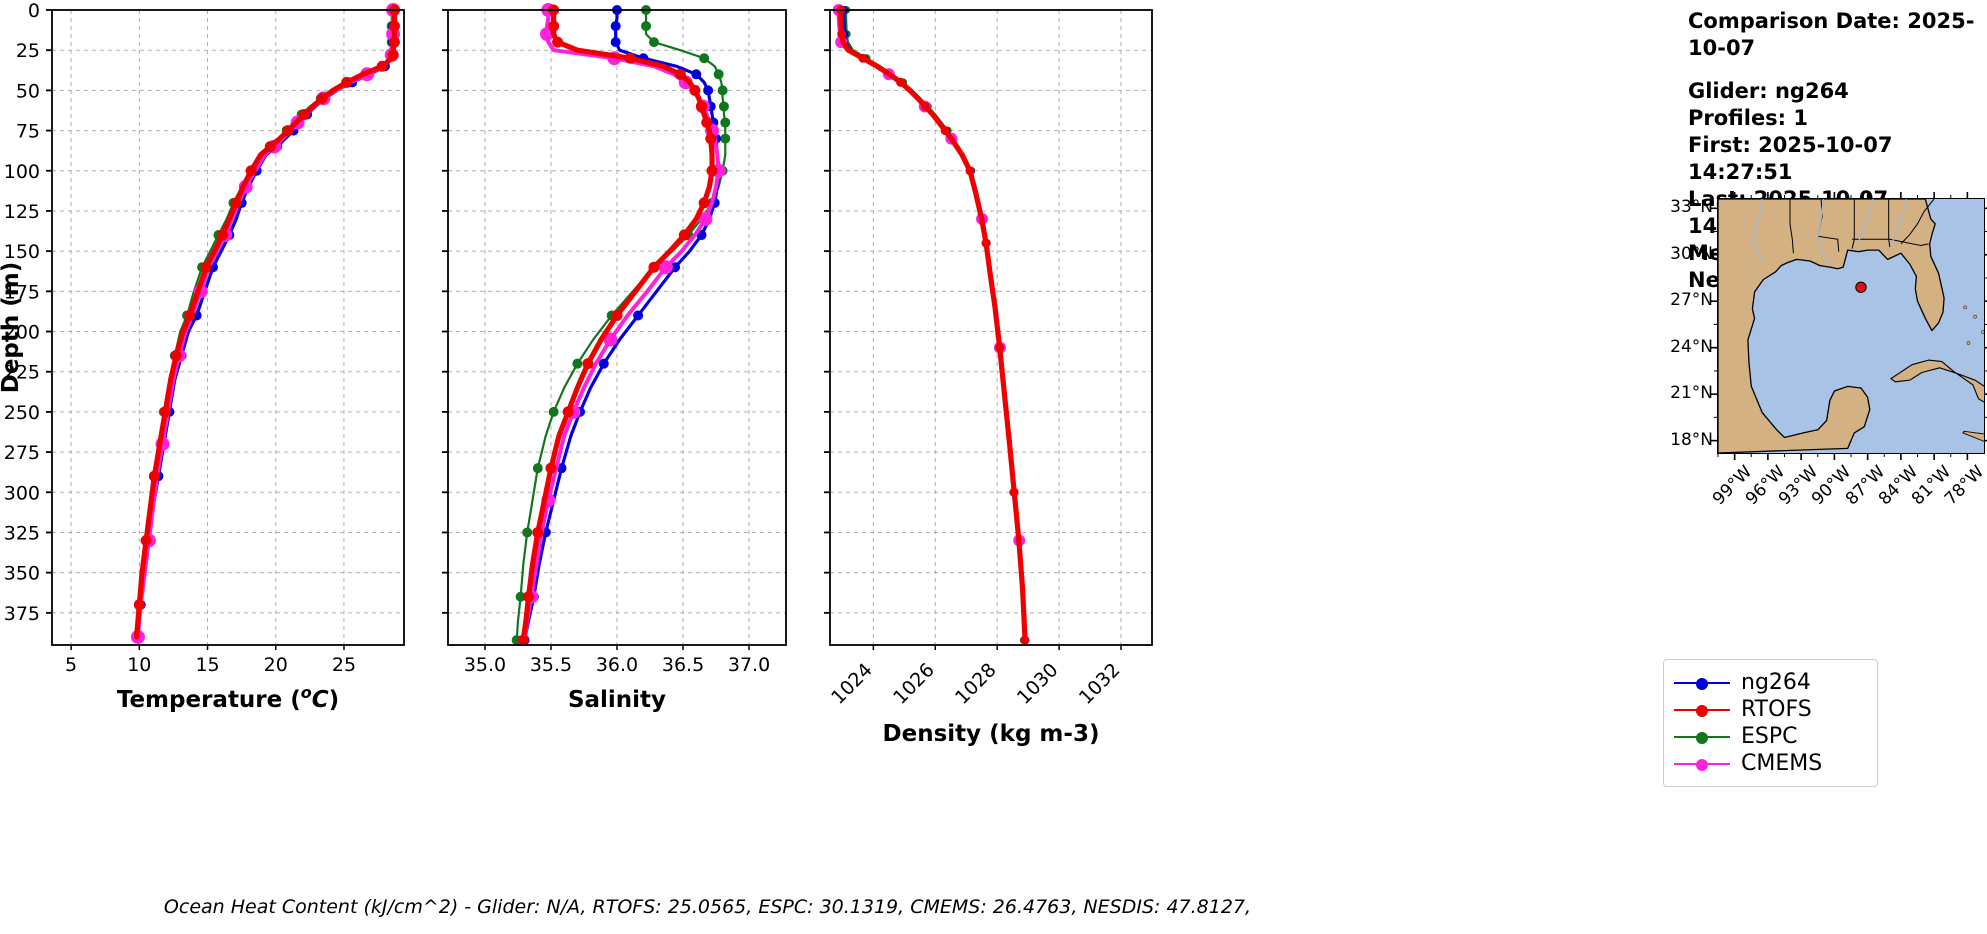 The width and height of the screenshot is (1987, 934). Describe the element at coordinates (614, 358) in the screenshot. I see `salinity-chart: 35.0 35.5 36.0 36.5 37.0 Salinity` at that location.